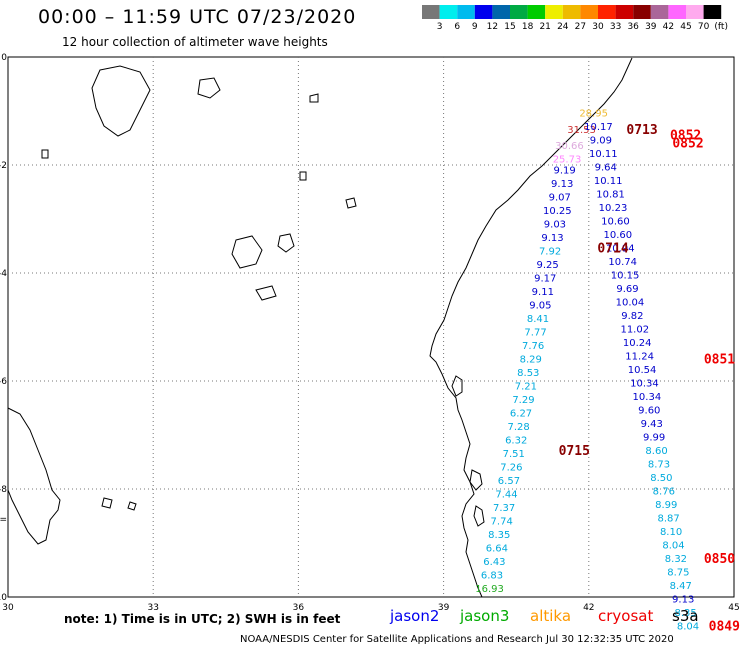  Describe the element at coordinates (545, 278) in the screenshot. I see `wave-height-value: 9.17` at that location.